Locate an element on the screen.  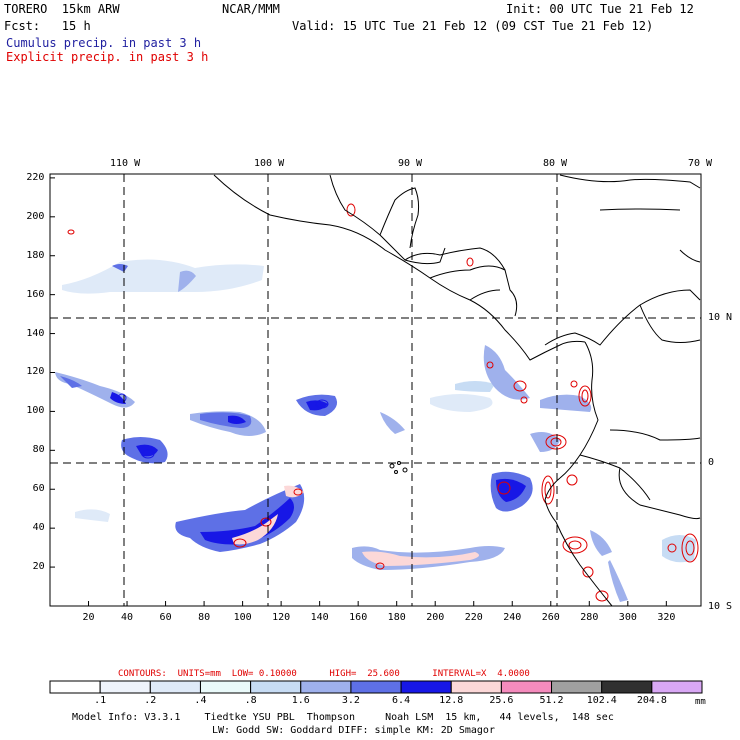
colorbar-label: 3.2 is located at coordinates (350, 700).